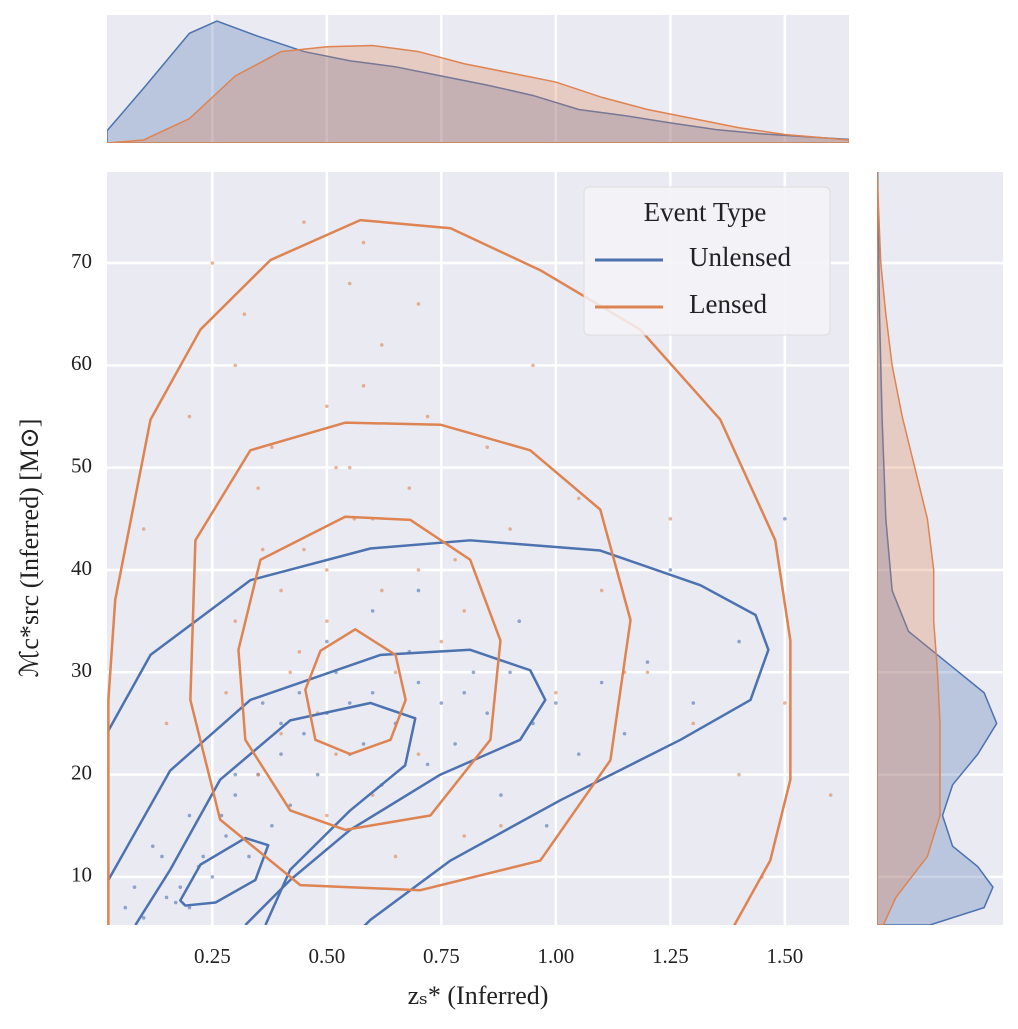 Image resolution: width=1018 pixels, height=1029 pixels. I want to click on top-marginal, so click(478, 81).